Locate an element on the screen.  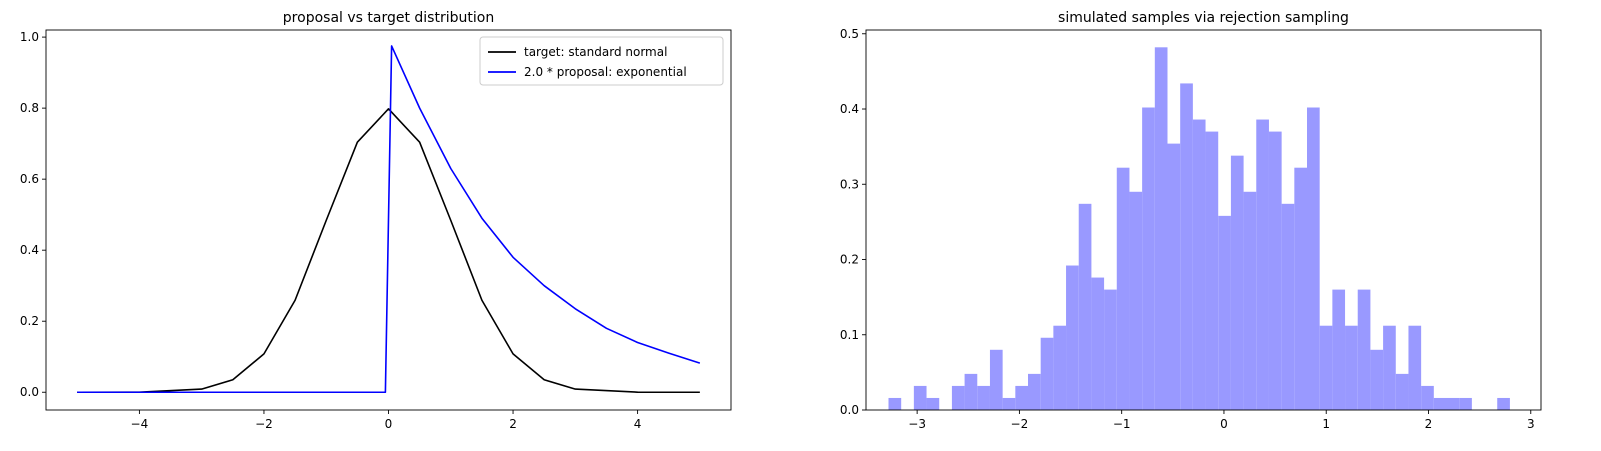
y-tick-label: 0.8 is located at coordinates (29, 108).